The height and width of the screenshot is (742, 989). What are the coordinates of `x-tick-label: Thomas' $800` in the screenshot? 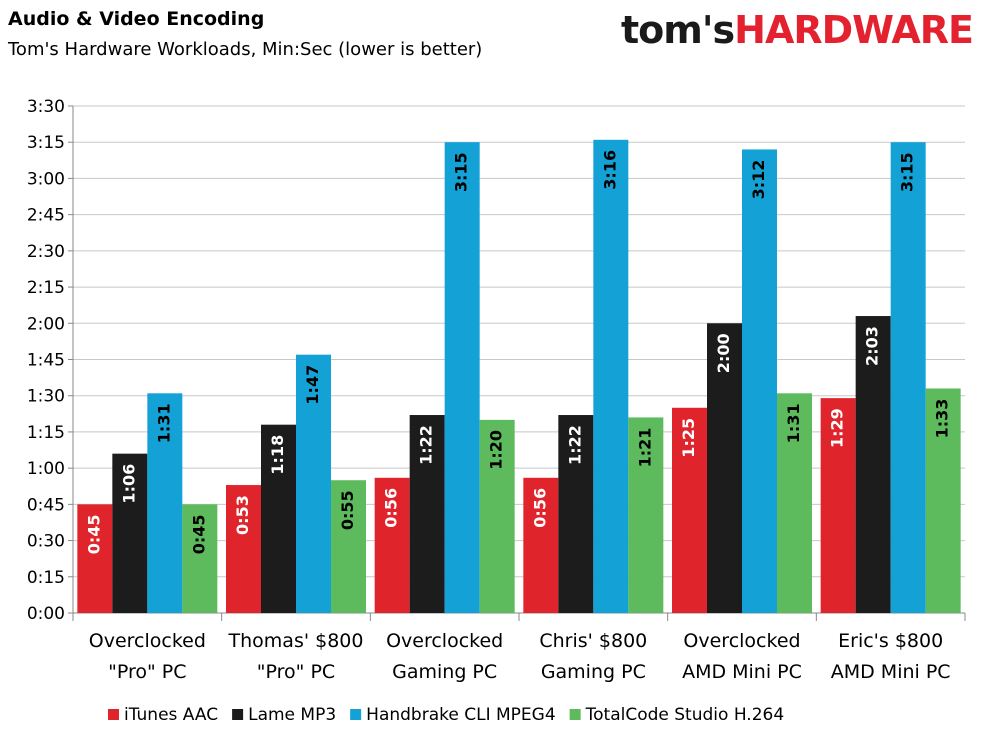 It's located at (296, 641).